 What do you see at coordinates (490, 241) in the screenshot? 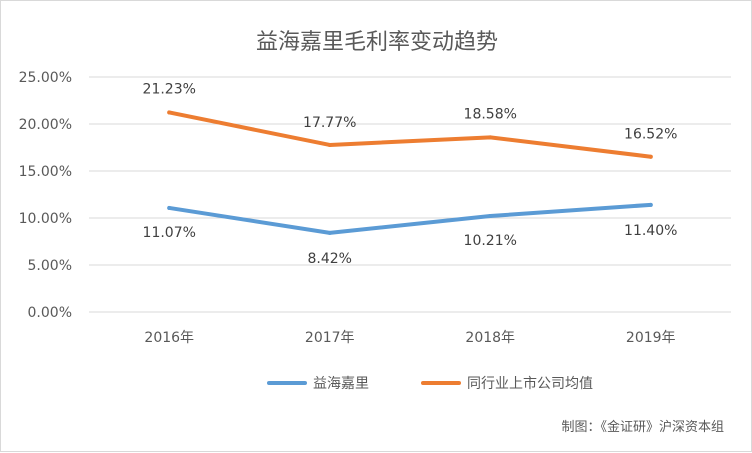
I see `data-label: 10.21%` at bounding box center [490, 241].